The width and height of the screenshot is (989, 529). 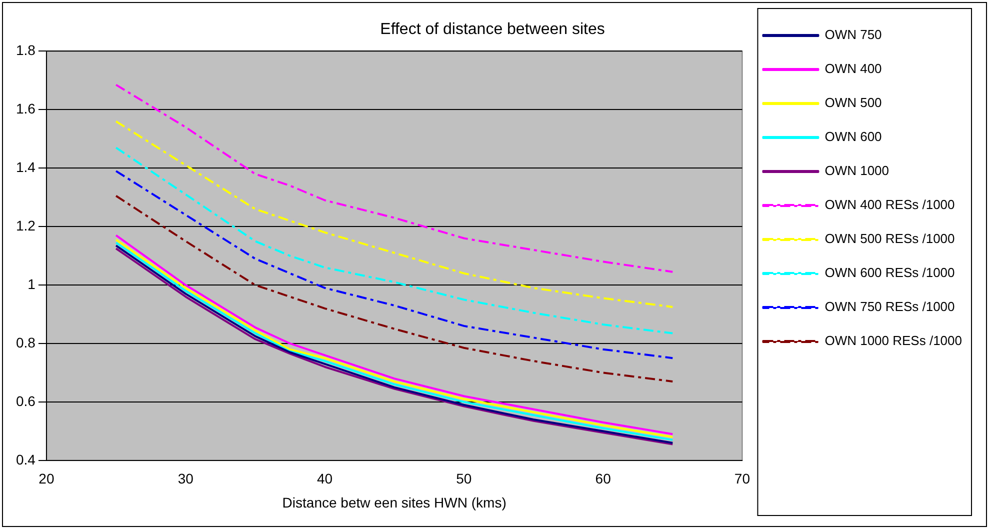 I want to click on x-tick-label: 60, so click(x=603, y=478).